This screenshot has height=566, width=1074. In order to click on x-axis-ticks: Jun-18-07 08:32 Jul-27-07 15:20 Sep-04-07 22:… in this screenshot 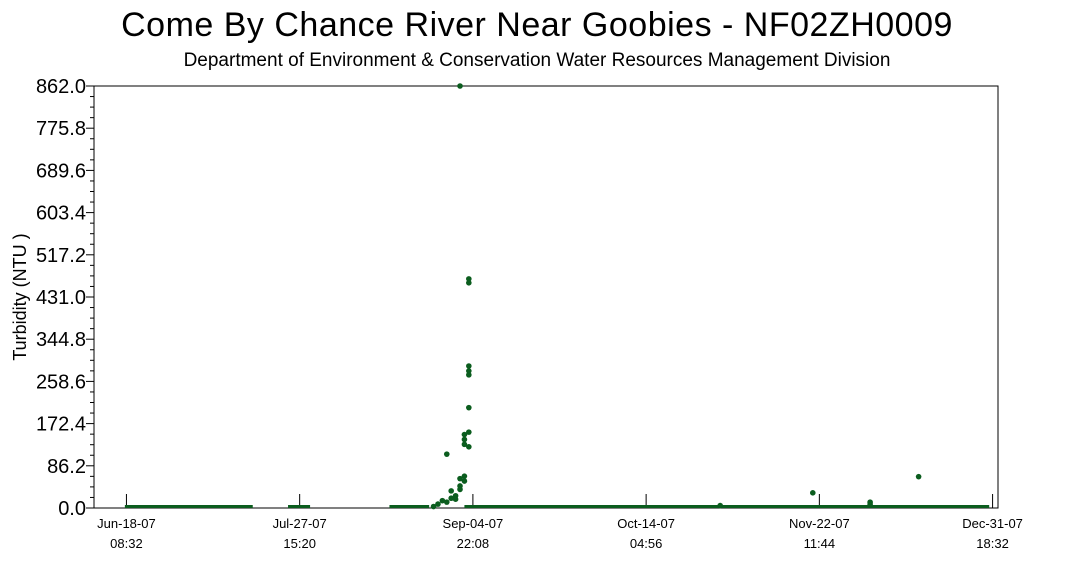, I will do `click(560, 522)`.